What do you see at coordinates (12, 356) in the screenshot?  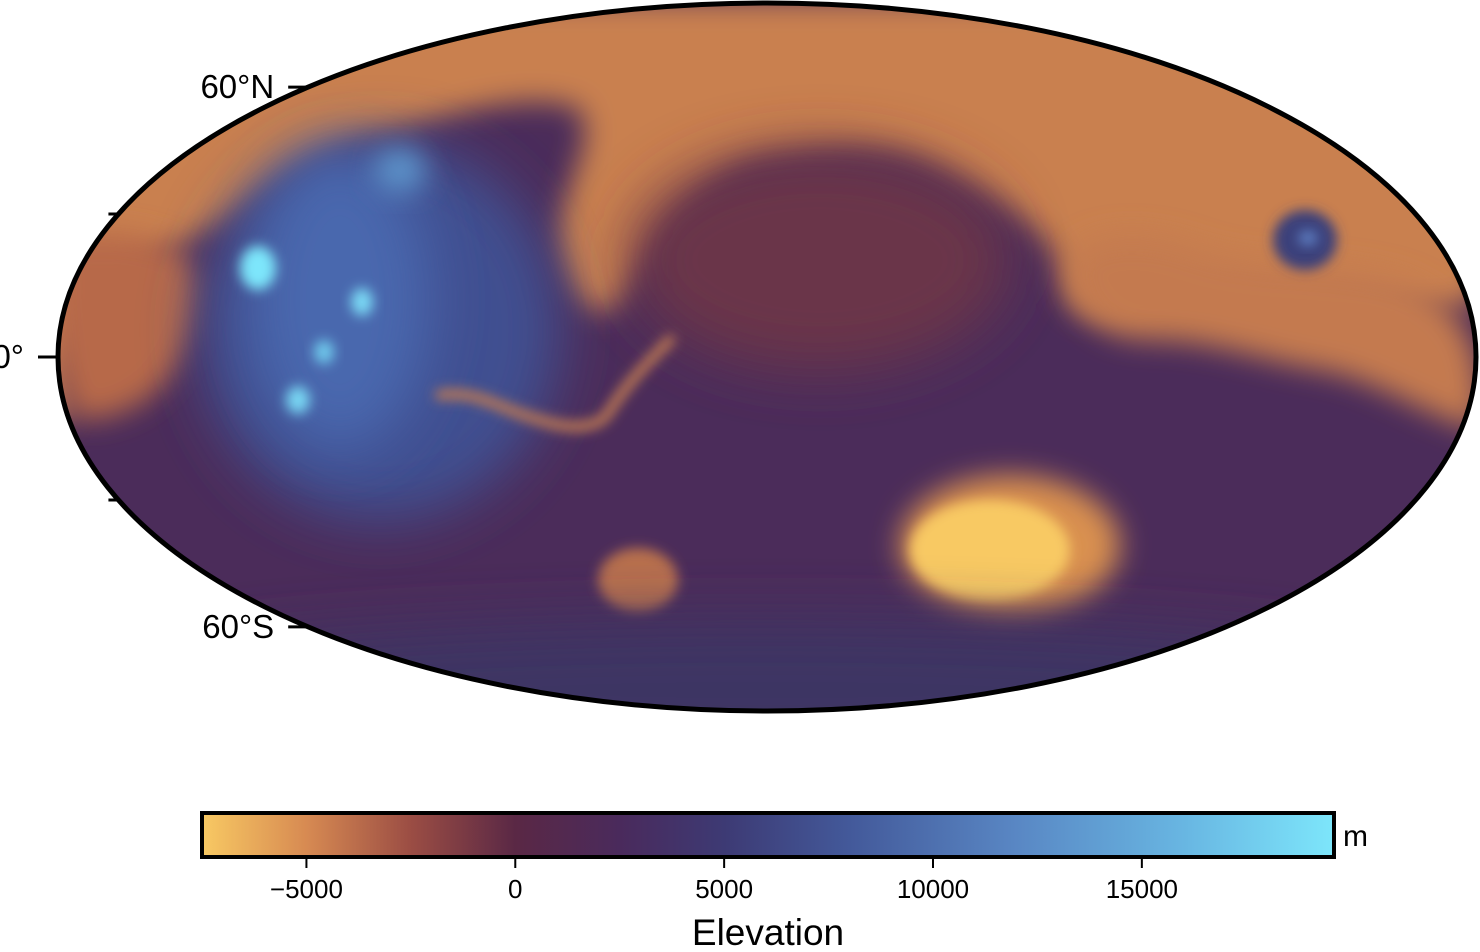 I see `latitude-label: 0°` at bounding box center [12, 356].